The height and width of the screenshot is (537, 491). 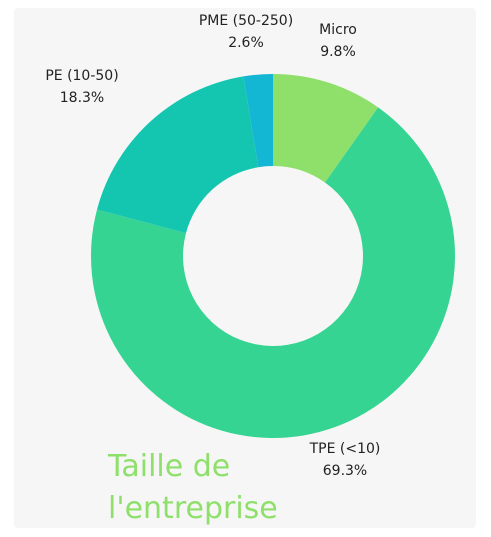 What do you see at coordinates (338, 52) in the screenshot?
I see `value-label: 9.8%` at bounding box center [338, 52].